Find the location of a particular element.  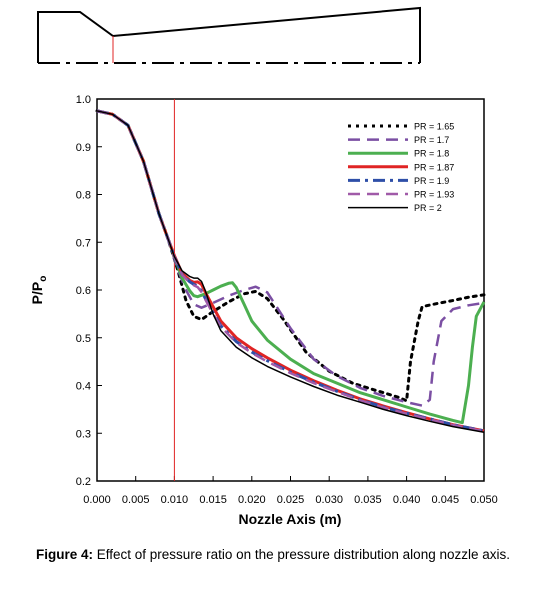

x-tick-label: 0.015 is located at coordinates (213, 500).